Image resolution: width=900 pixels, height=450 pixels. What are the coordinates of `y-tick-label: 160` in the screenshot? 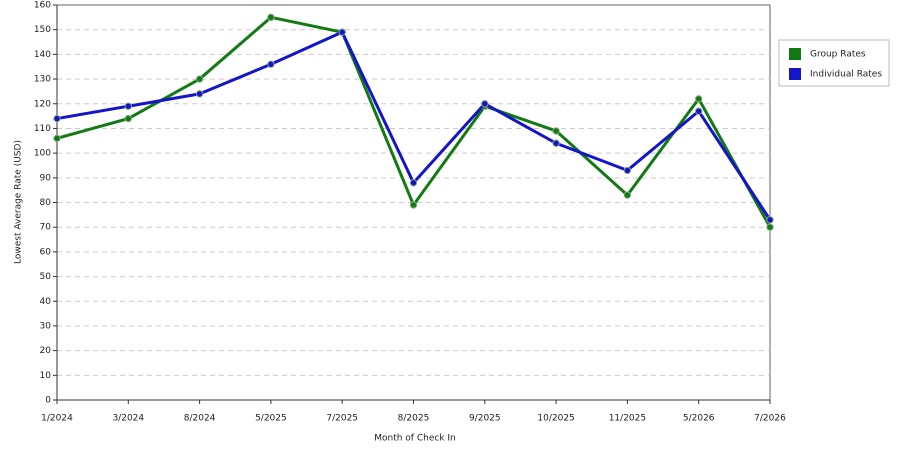 It's located at (42, 6).